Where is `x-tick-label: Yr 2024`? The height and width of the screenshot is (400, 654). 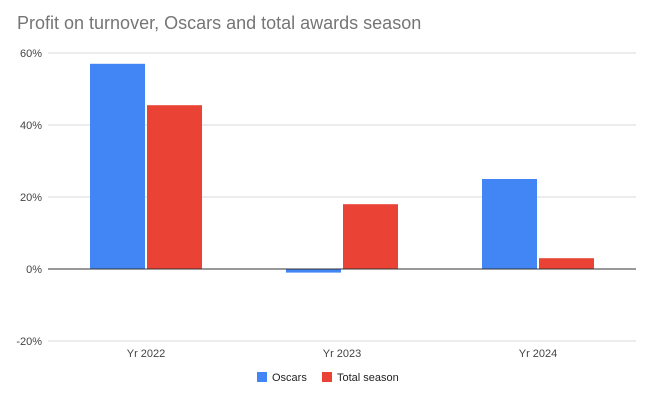 x-tick-label: Yr 2024 is located at coordinates (538, 354).